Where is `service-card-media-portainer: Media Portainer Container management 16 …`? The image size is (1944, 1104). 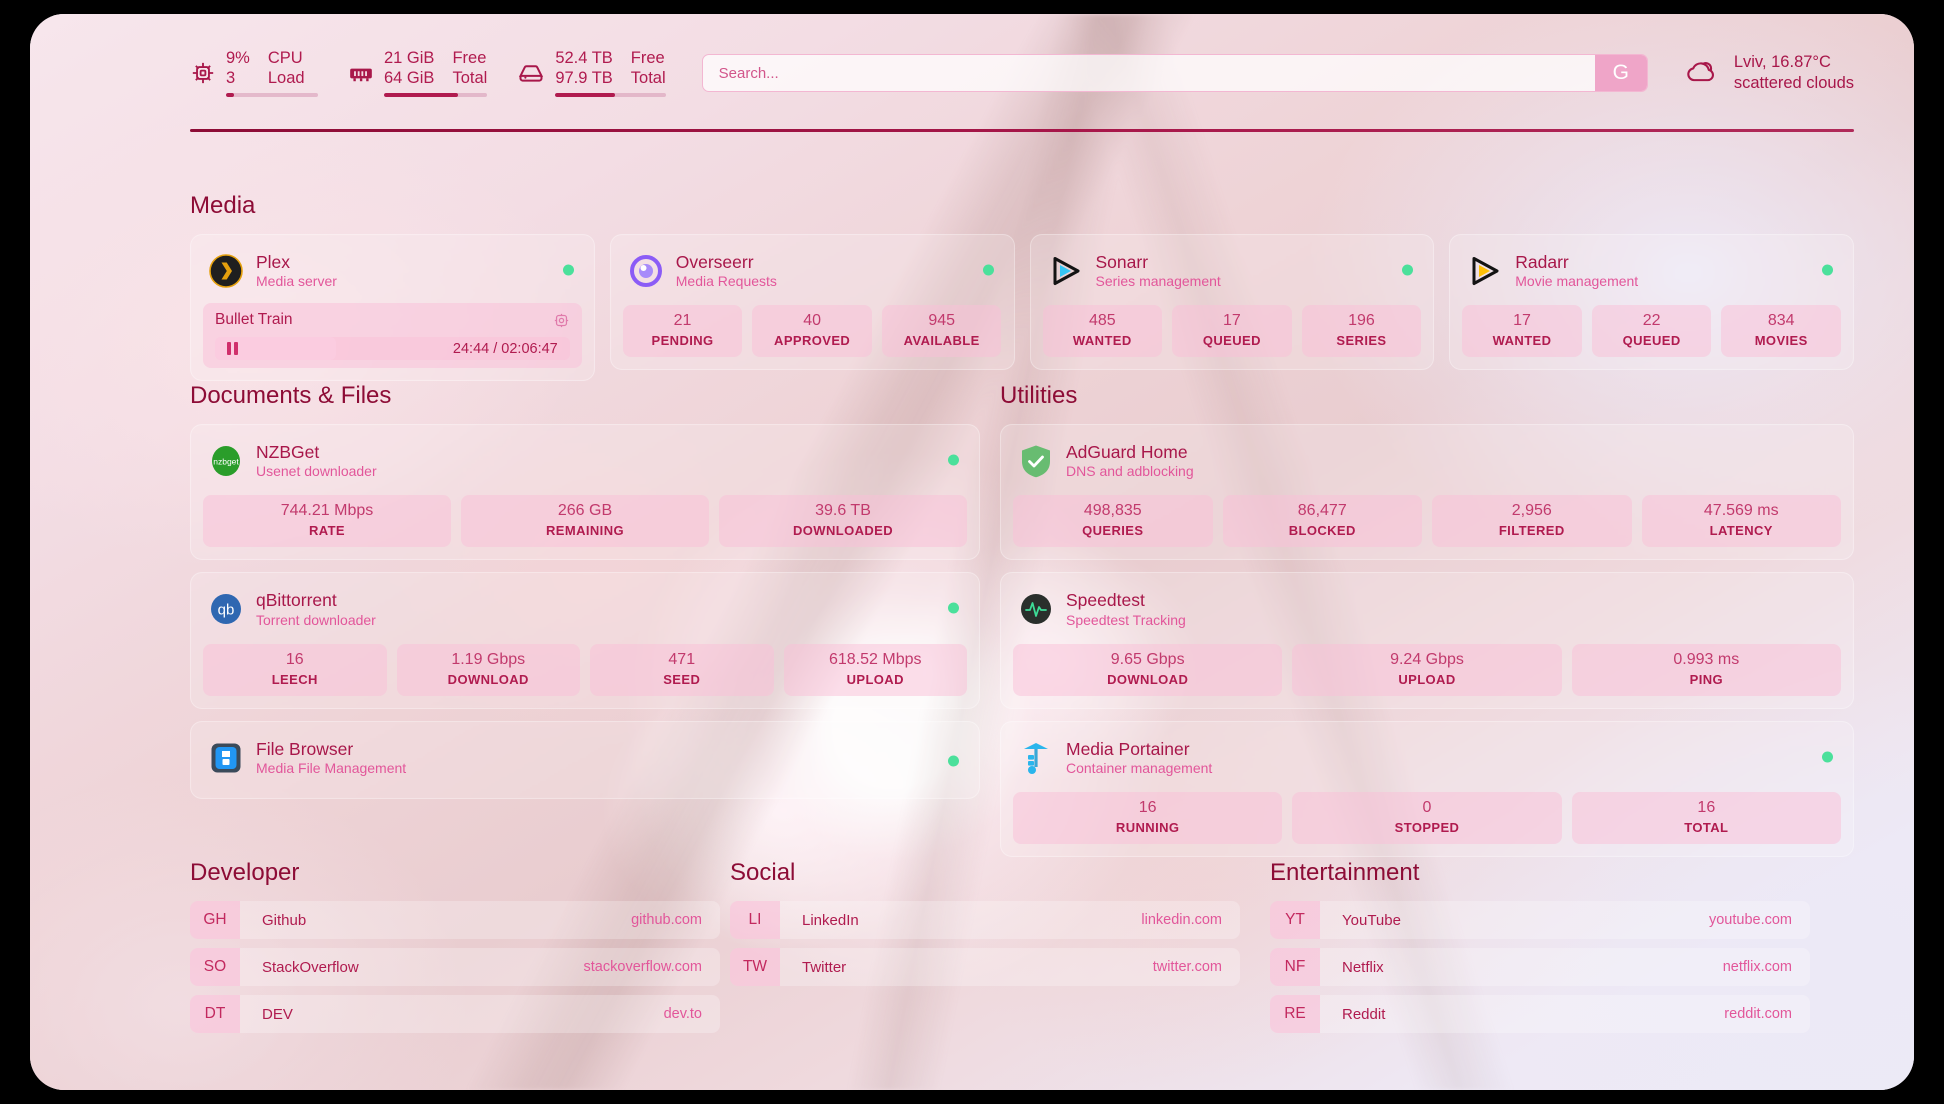
service-card-media-portainer: Media Portainer Container management 16 … is located at coordinates (1427, 788).